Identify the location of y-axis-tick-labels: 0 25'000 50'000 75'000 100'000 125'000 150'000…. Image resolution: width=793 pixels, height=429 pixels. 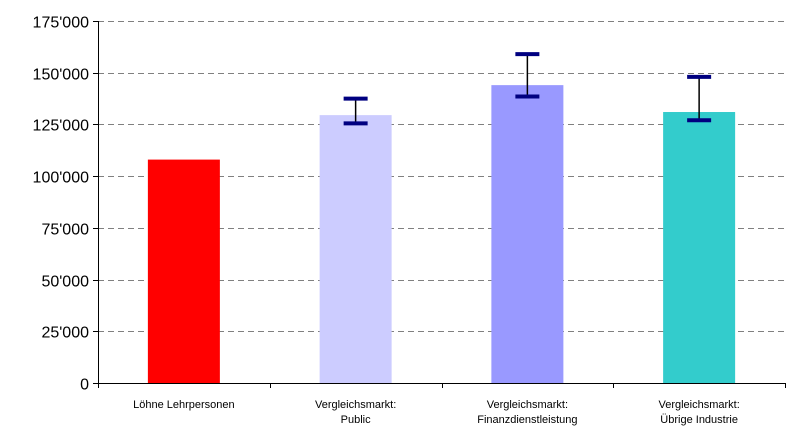
(61, 204).